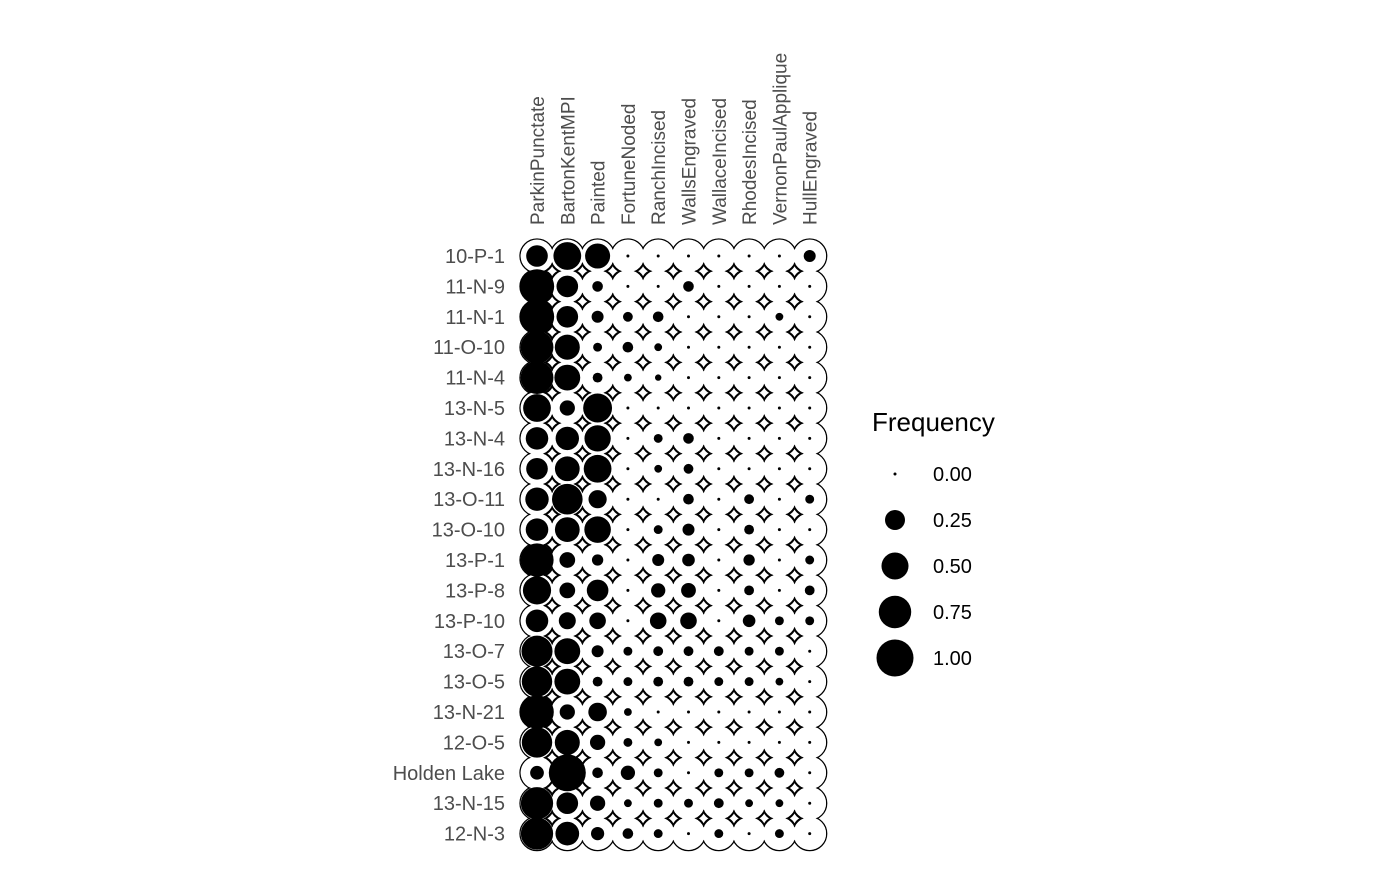 Image resolution: width=1400 pixels, height=871 pixels. What do you see at coordinates (749, 773) in the screenshot?
I see `data-point-holden-lake-rhodesincised` at bounding box center [749, 773].